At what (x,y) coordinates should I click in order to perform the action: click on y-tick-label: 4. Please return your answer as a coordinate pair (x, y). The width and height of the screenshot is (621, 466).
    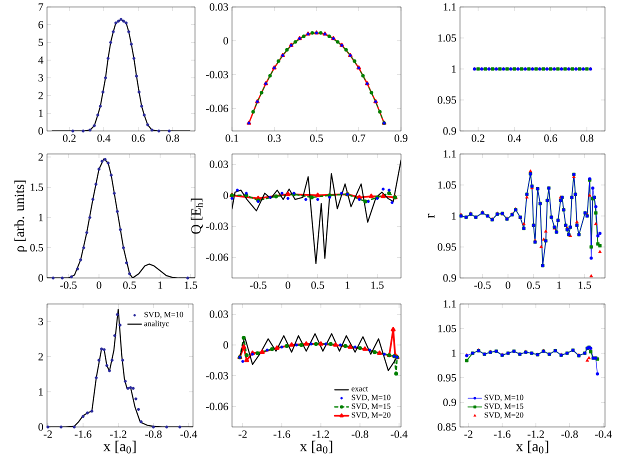
    Looking at the image, I should click on (41, 60).